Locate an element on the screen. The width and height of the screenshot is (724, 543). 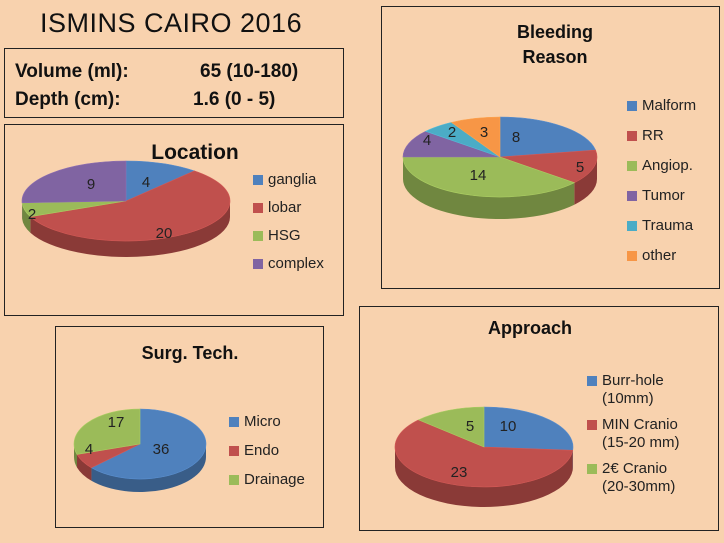
legend-item: Drainage is located at coordinates (267, 480).